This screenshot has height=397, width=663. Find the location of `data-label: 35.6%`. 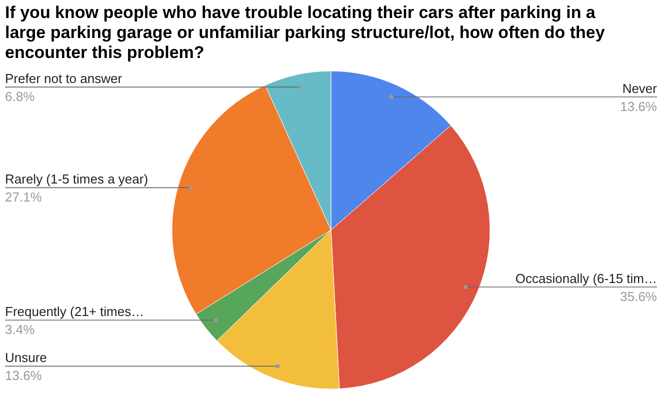

data-label: 35.6% is located at coordinates (639, 296).